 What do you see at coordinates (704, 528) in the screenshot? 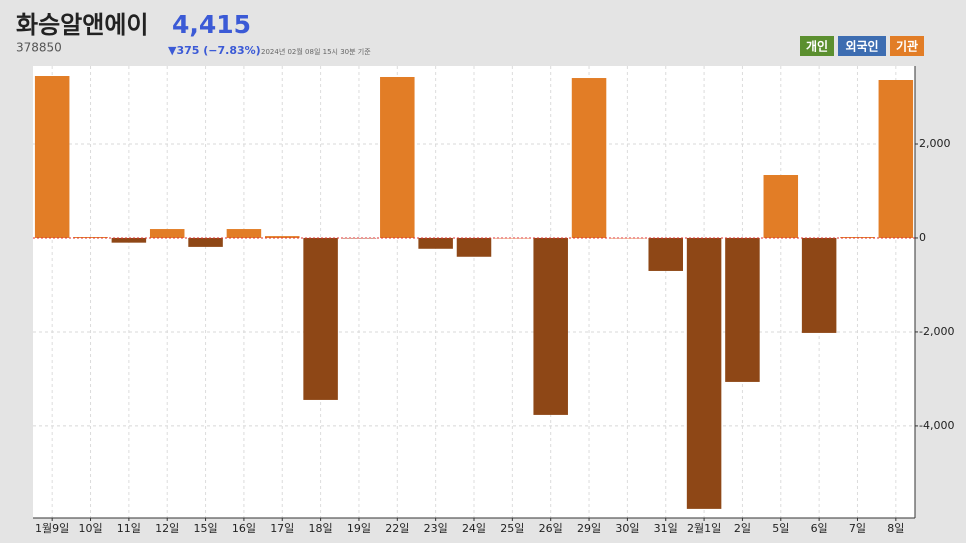
I see `x-tick-label: 2월1일` at bounding box center [704, 528].